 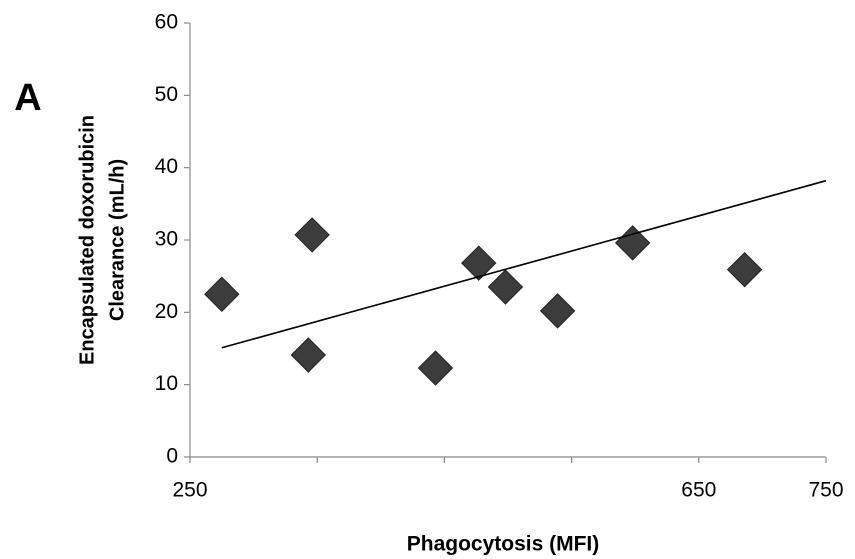 I want to click on x-tick-label: 650, so click(x=698, y=490).